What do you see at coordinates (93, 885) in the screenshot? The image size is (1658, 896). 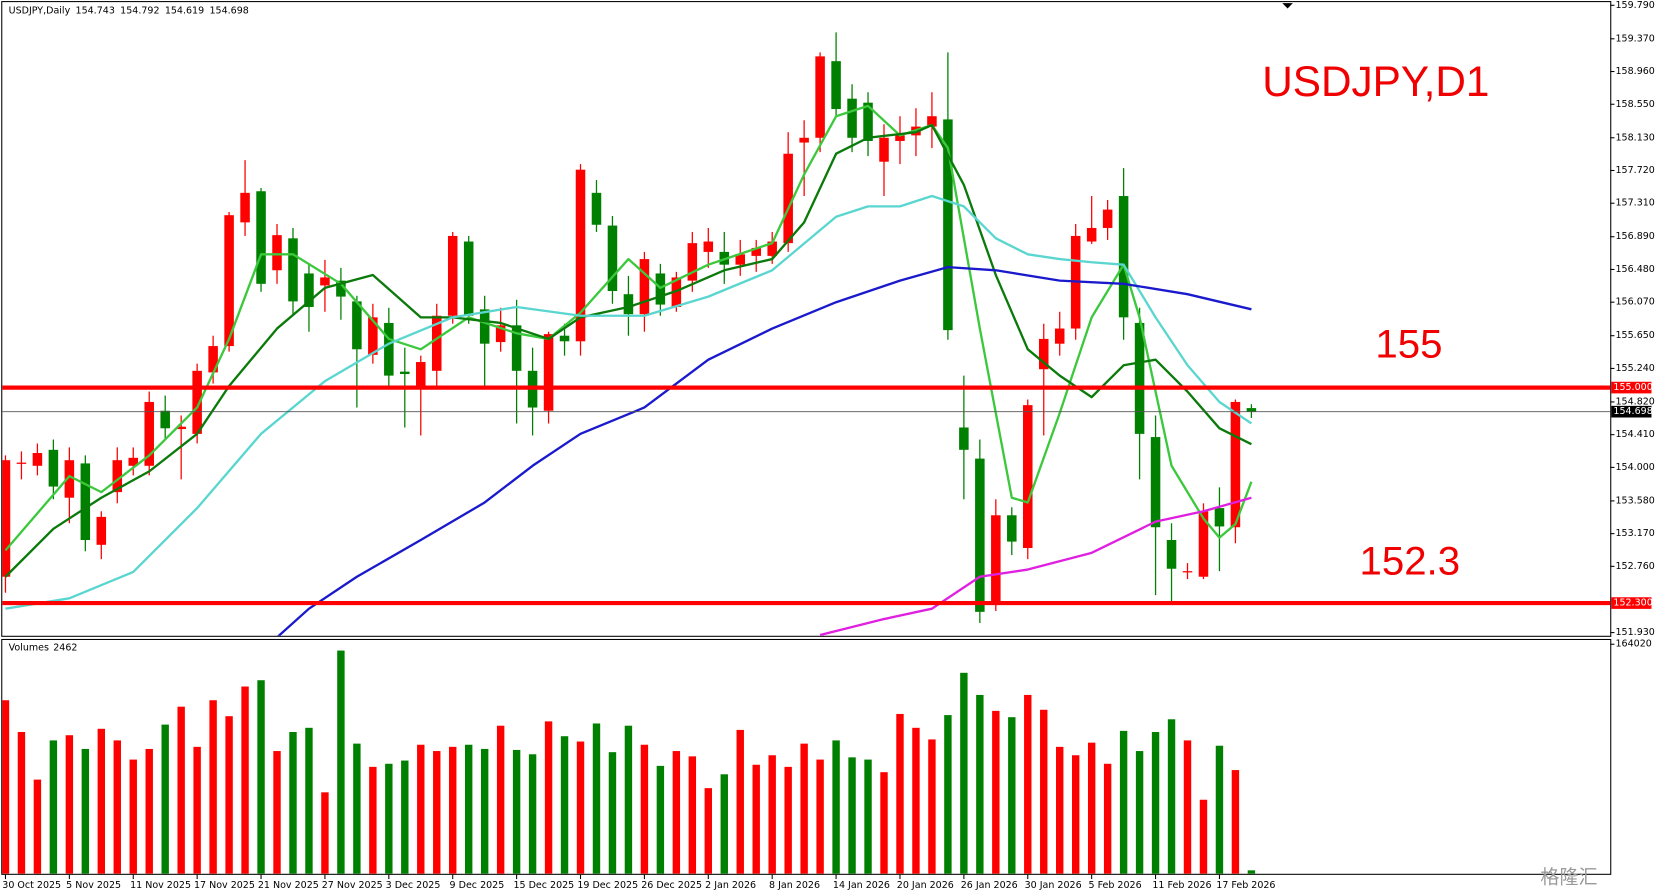 I see `x-tick-label: 5 Nov 2025` at bounding box center [93, 885].